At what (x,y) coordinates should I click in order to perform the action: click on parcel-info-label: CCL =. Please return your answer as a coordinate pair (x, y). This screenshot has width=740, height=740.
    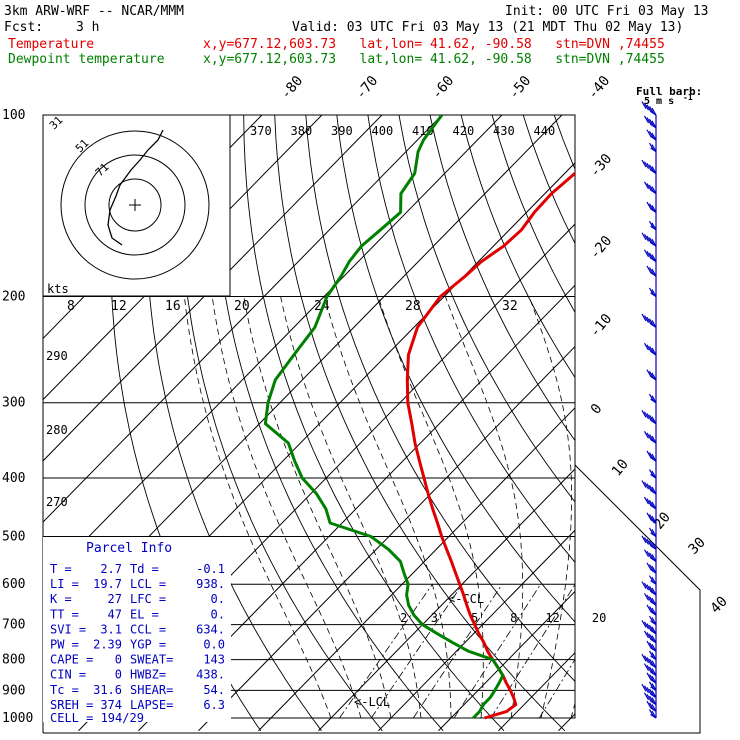
    Looking at the image, I should click on (148, 629).